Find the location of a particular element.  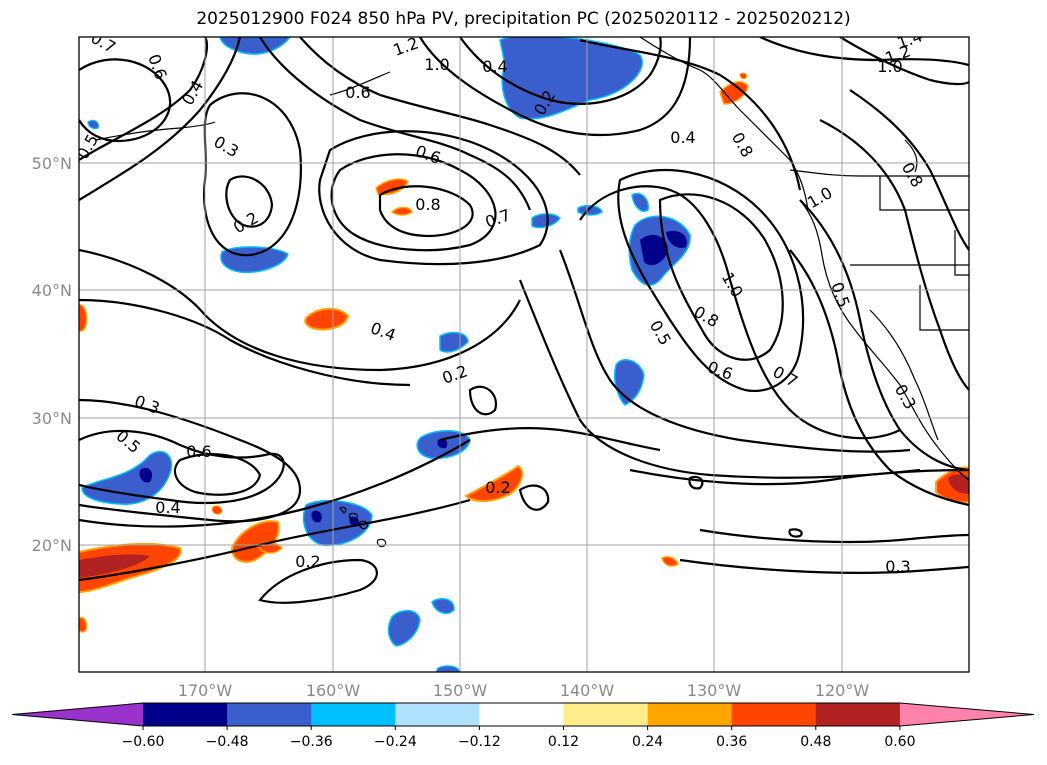

lat-label-50n: 50°N is located at coordinates (52, 163).